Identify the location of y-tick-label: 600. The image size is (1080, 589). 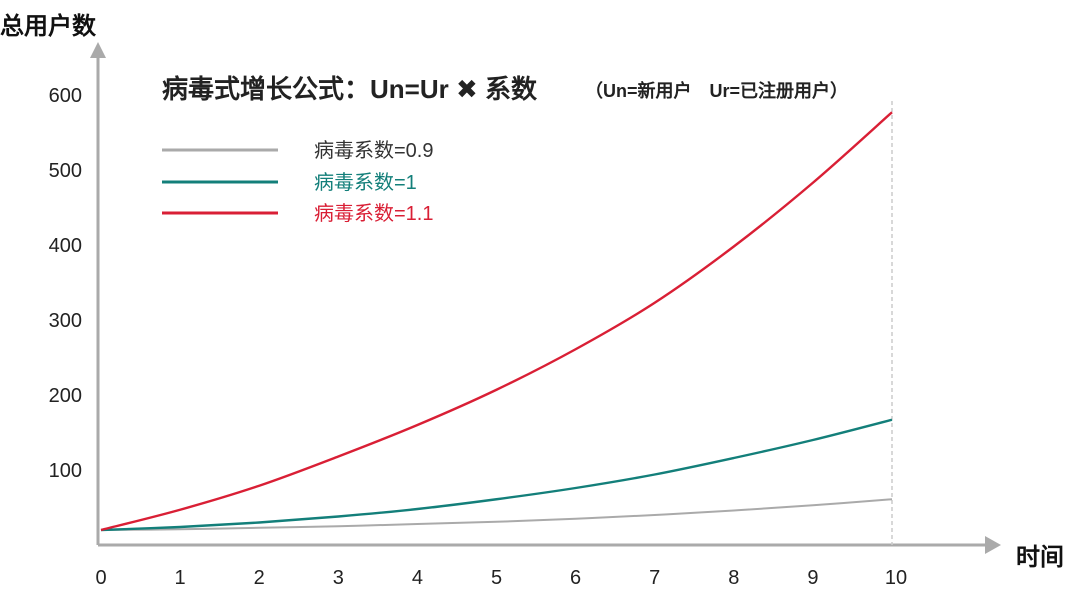
(65, 96).